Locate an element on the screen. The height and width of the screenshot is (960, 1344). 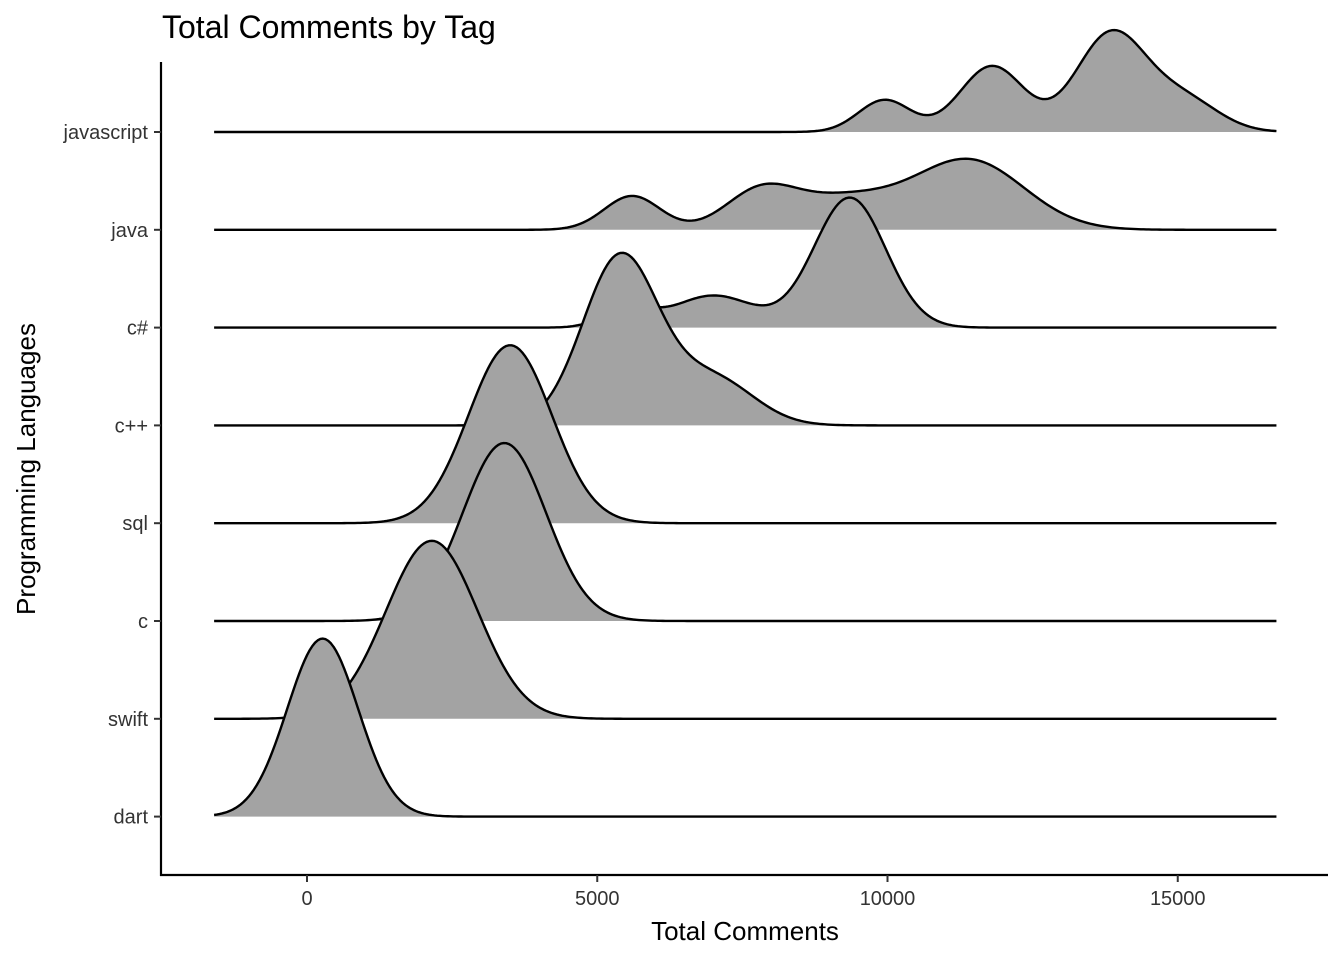
ridge-line-swift is located at coordinates (745, 629).